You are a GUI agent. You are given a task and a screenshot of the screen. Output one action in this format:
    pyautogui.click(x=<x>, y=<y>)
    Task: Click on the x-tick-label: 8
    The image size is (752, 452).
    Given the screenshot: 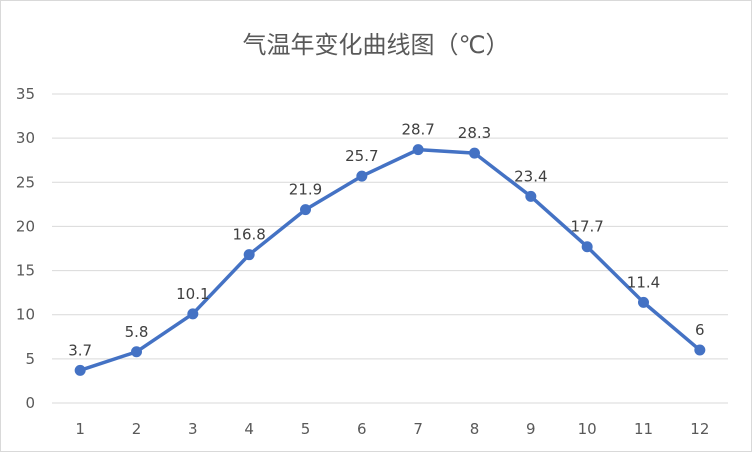 What is the action you would take?
    pyautogui.click(x=475, y=429)
    